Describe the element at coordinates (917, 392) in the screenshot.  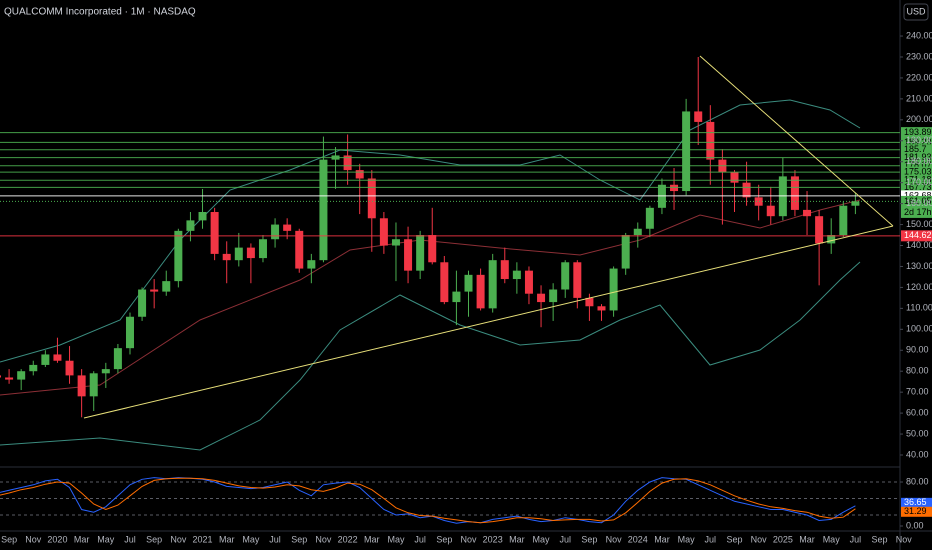
I see `y-tick-label: 70.00` at that location.